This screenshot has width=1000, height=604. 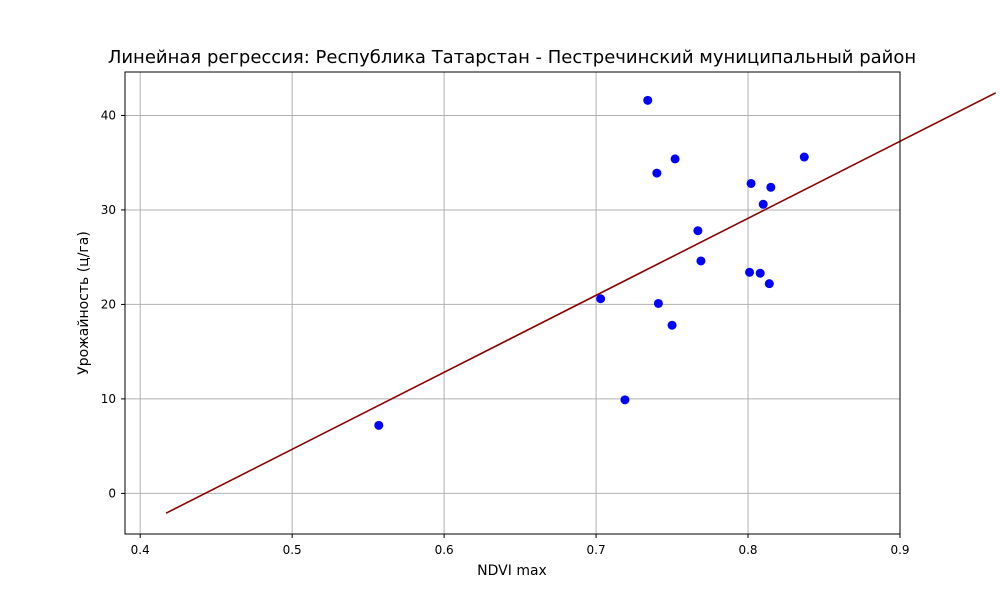 I want to click on y-axis-label: Урожайность (ц/га), so click(x=84, y=303).